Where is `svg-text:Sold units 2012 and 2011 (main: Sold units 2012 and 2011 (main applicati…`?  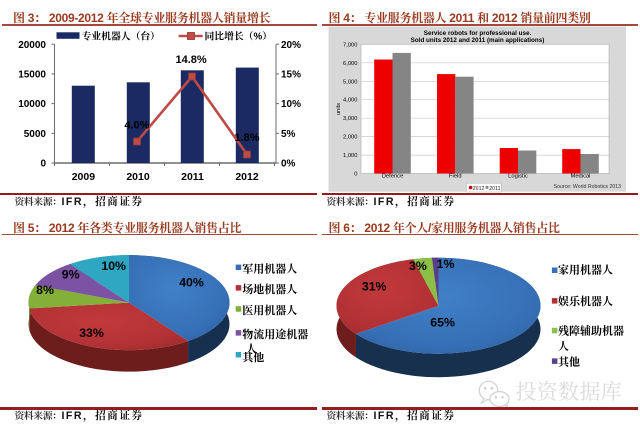
svg-text:Sold units 2012 and 2011 (main: Sold units 2012 and 2011 (main applicati… is located at coordinates (478, 40).